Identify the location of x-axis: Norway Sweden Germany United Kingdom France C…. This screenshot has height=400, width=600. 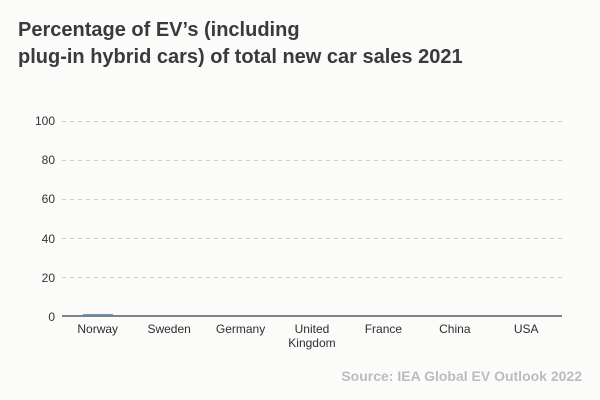
(312, 336).